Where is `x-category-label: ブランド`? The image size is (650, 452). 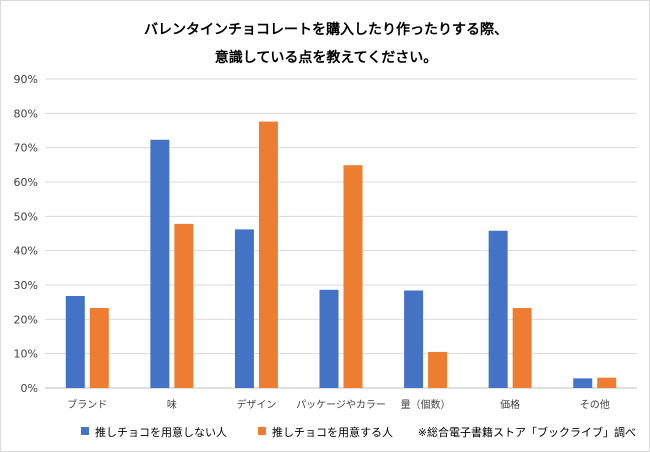 x-category-label: ブランド is located at coordinates (87, 404).